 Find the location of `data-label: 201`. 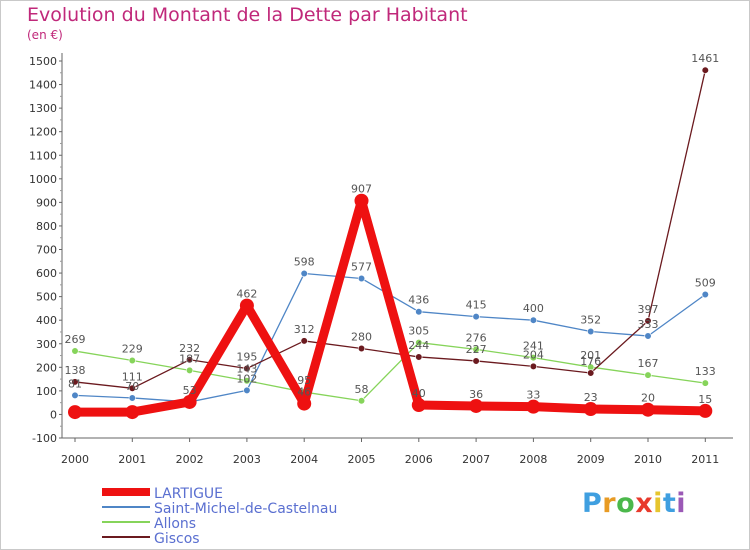

data-label: 201 is located at coordinates (590, 355).